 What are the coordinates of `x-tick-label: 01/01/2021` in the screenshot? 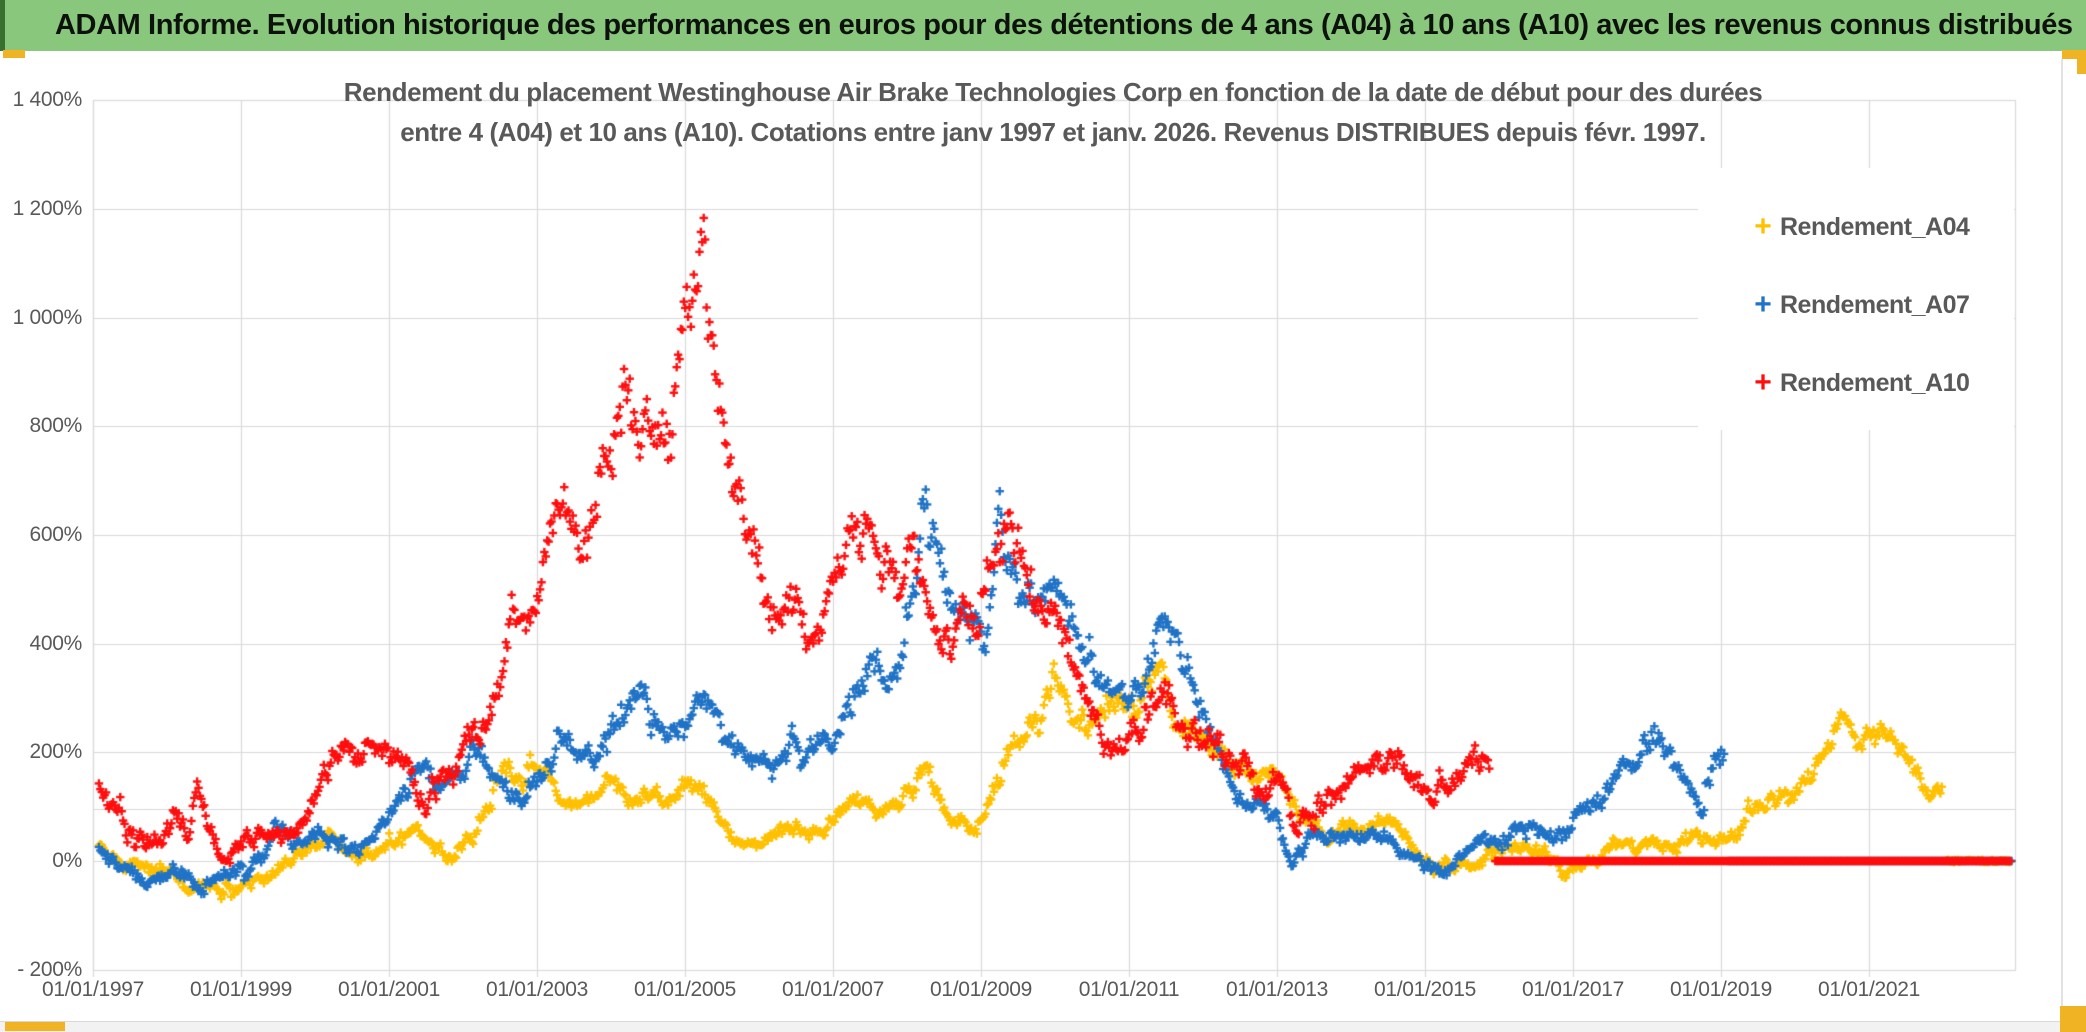 It's located at (1869, 989).